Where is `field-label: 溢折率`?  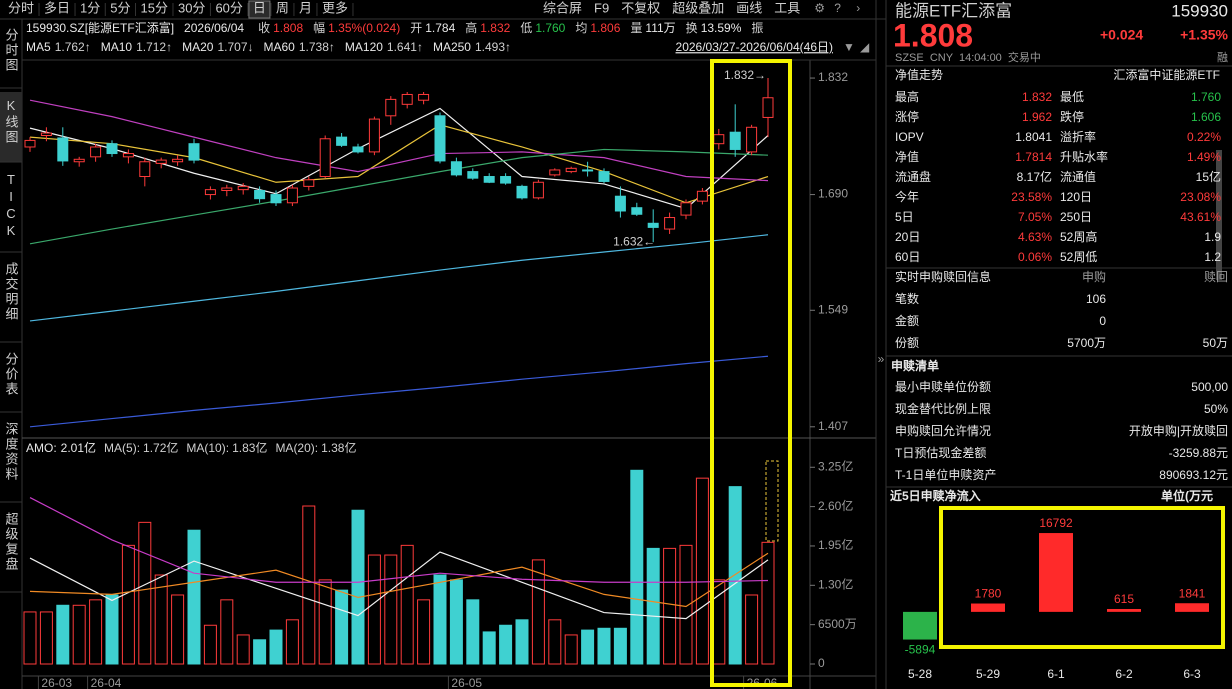 field-label: 溢折率 is located at coordinates (1078, 136).